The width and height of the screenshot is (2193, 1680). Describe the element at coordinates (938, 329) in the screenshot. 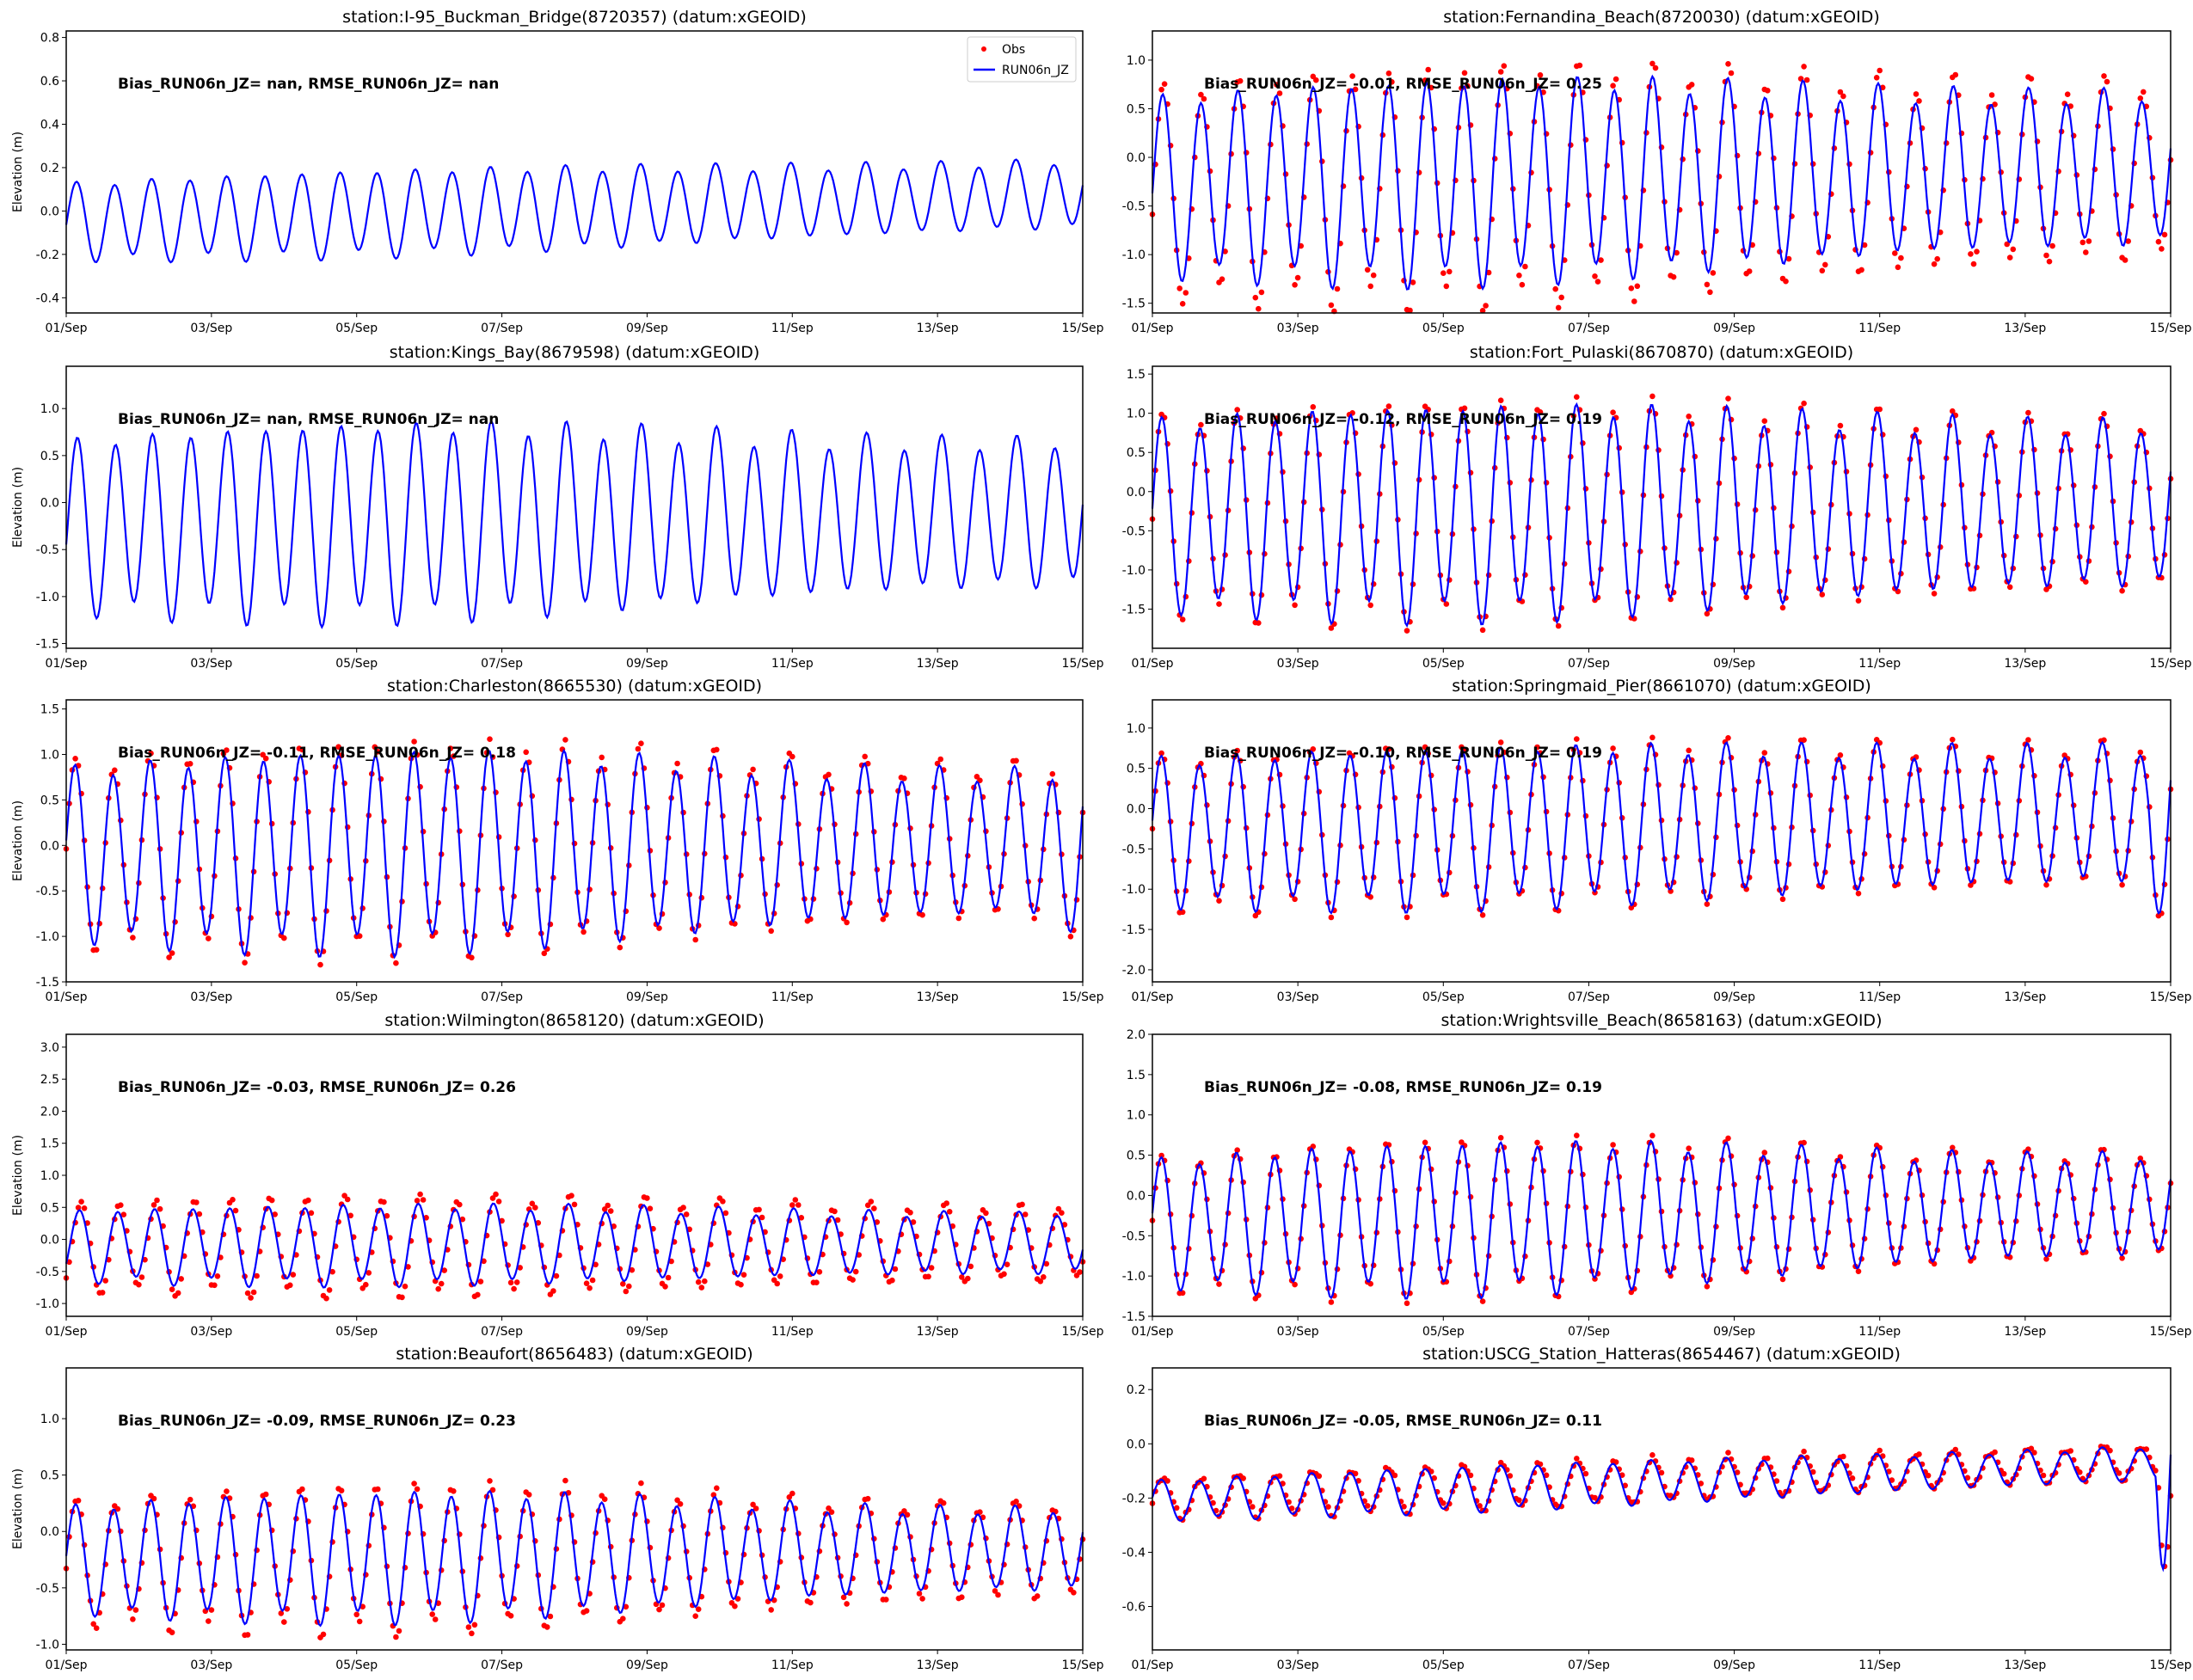

I see `x-tick-label: 13/Sep` at that location.